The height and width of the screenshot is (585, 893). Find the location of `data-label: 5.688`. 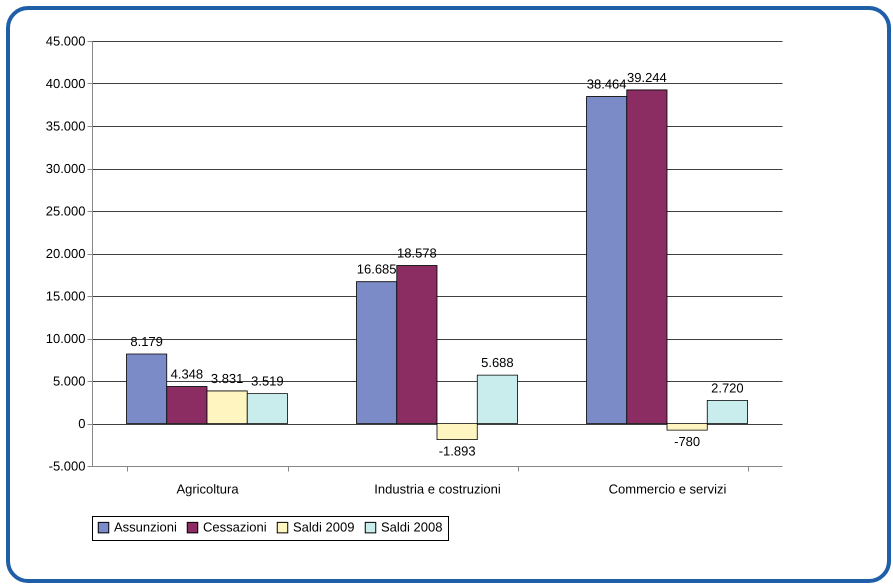

data-label: 5.688 is located at coordinates (497, 362).